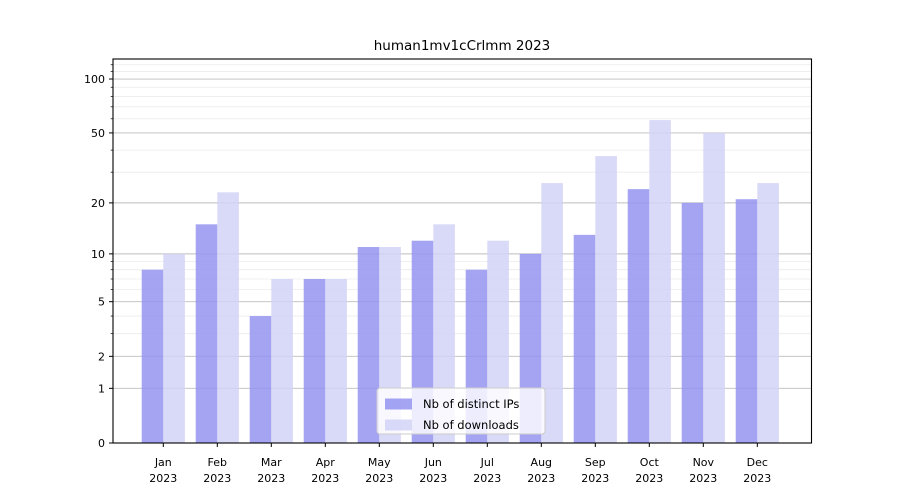 This screenshot has height=500, width=900. Describe the element at coordinates (101, 443) in the screenshot. I see `y-tick-label: 0` at that location.